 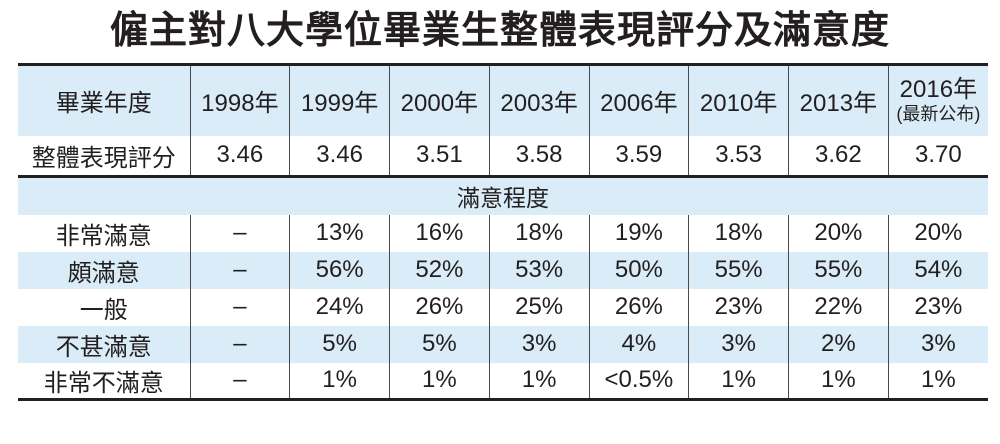 I want to click on table-row-average: 一般 – 24% 26% 25% 26% 23% 22% 23%, so click(x=503, y=307).